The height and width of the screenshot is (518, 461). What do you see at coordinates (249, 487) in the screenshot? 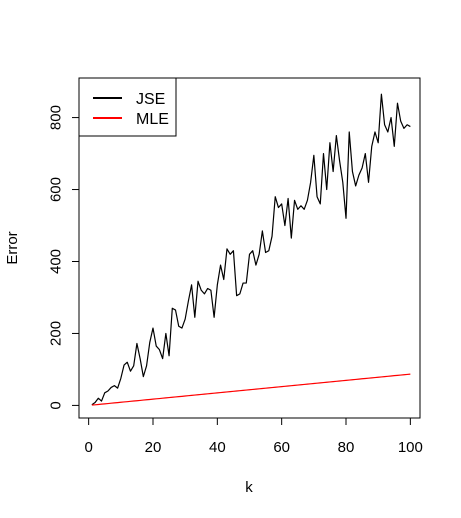
I see `x-axis-title: k` at bounding box center [249, 487].